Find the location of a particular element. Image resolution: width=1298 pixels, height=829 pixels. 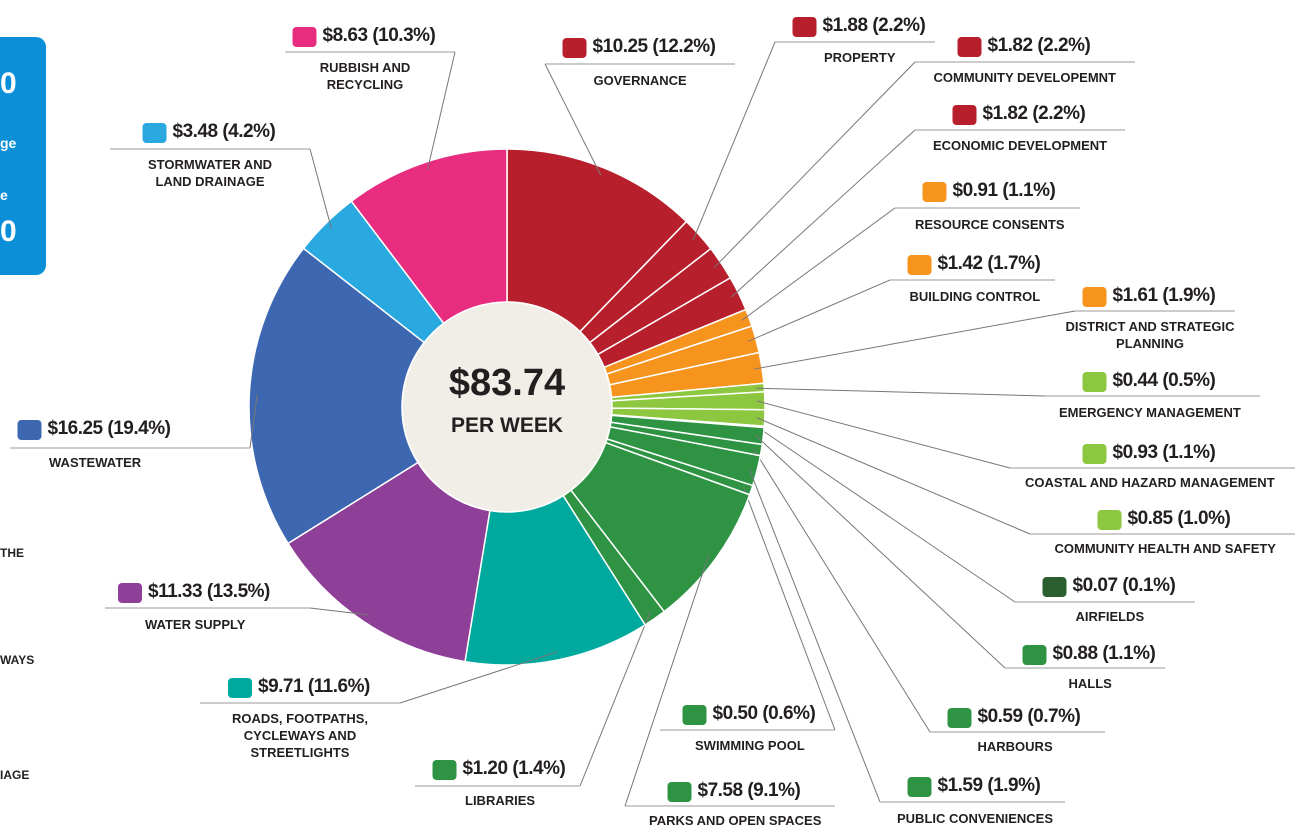

box-text: ge is located at coordinates (8, 143).